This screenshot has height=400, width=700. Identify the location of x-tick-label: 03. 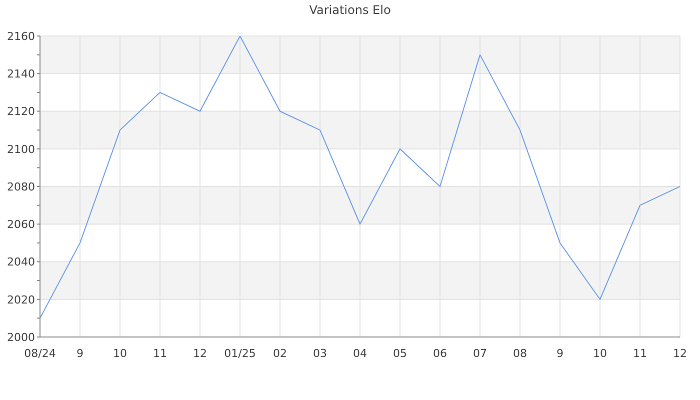
(320, 353).